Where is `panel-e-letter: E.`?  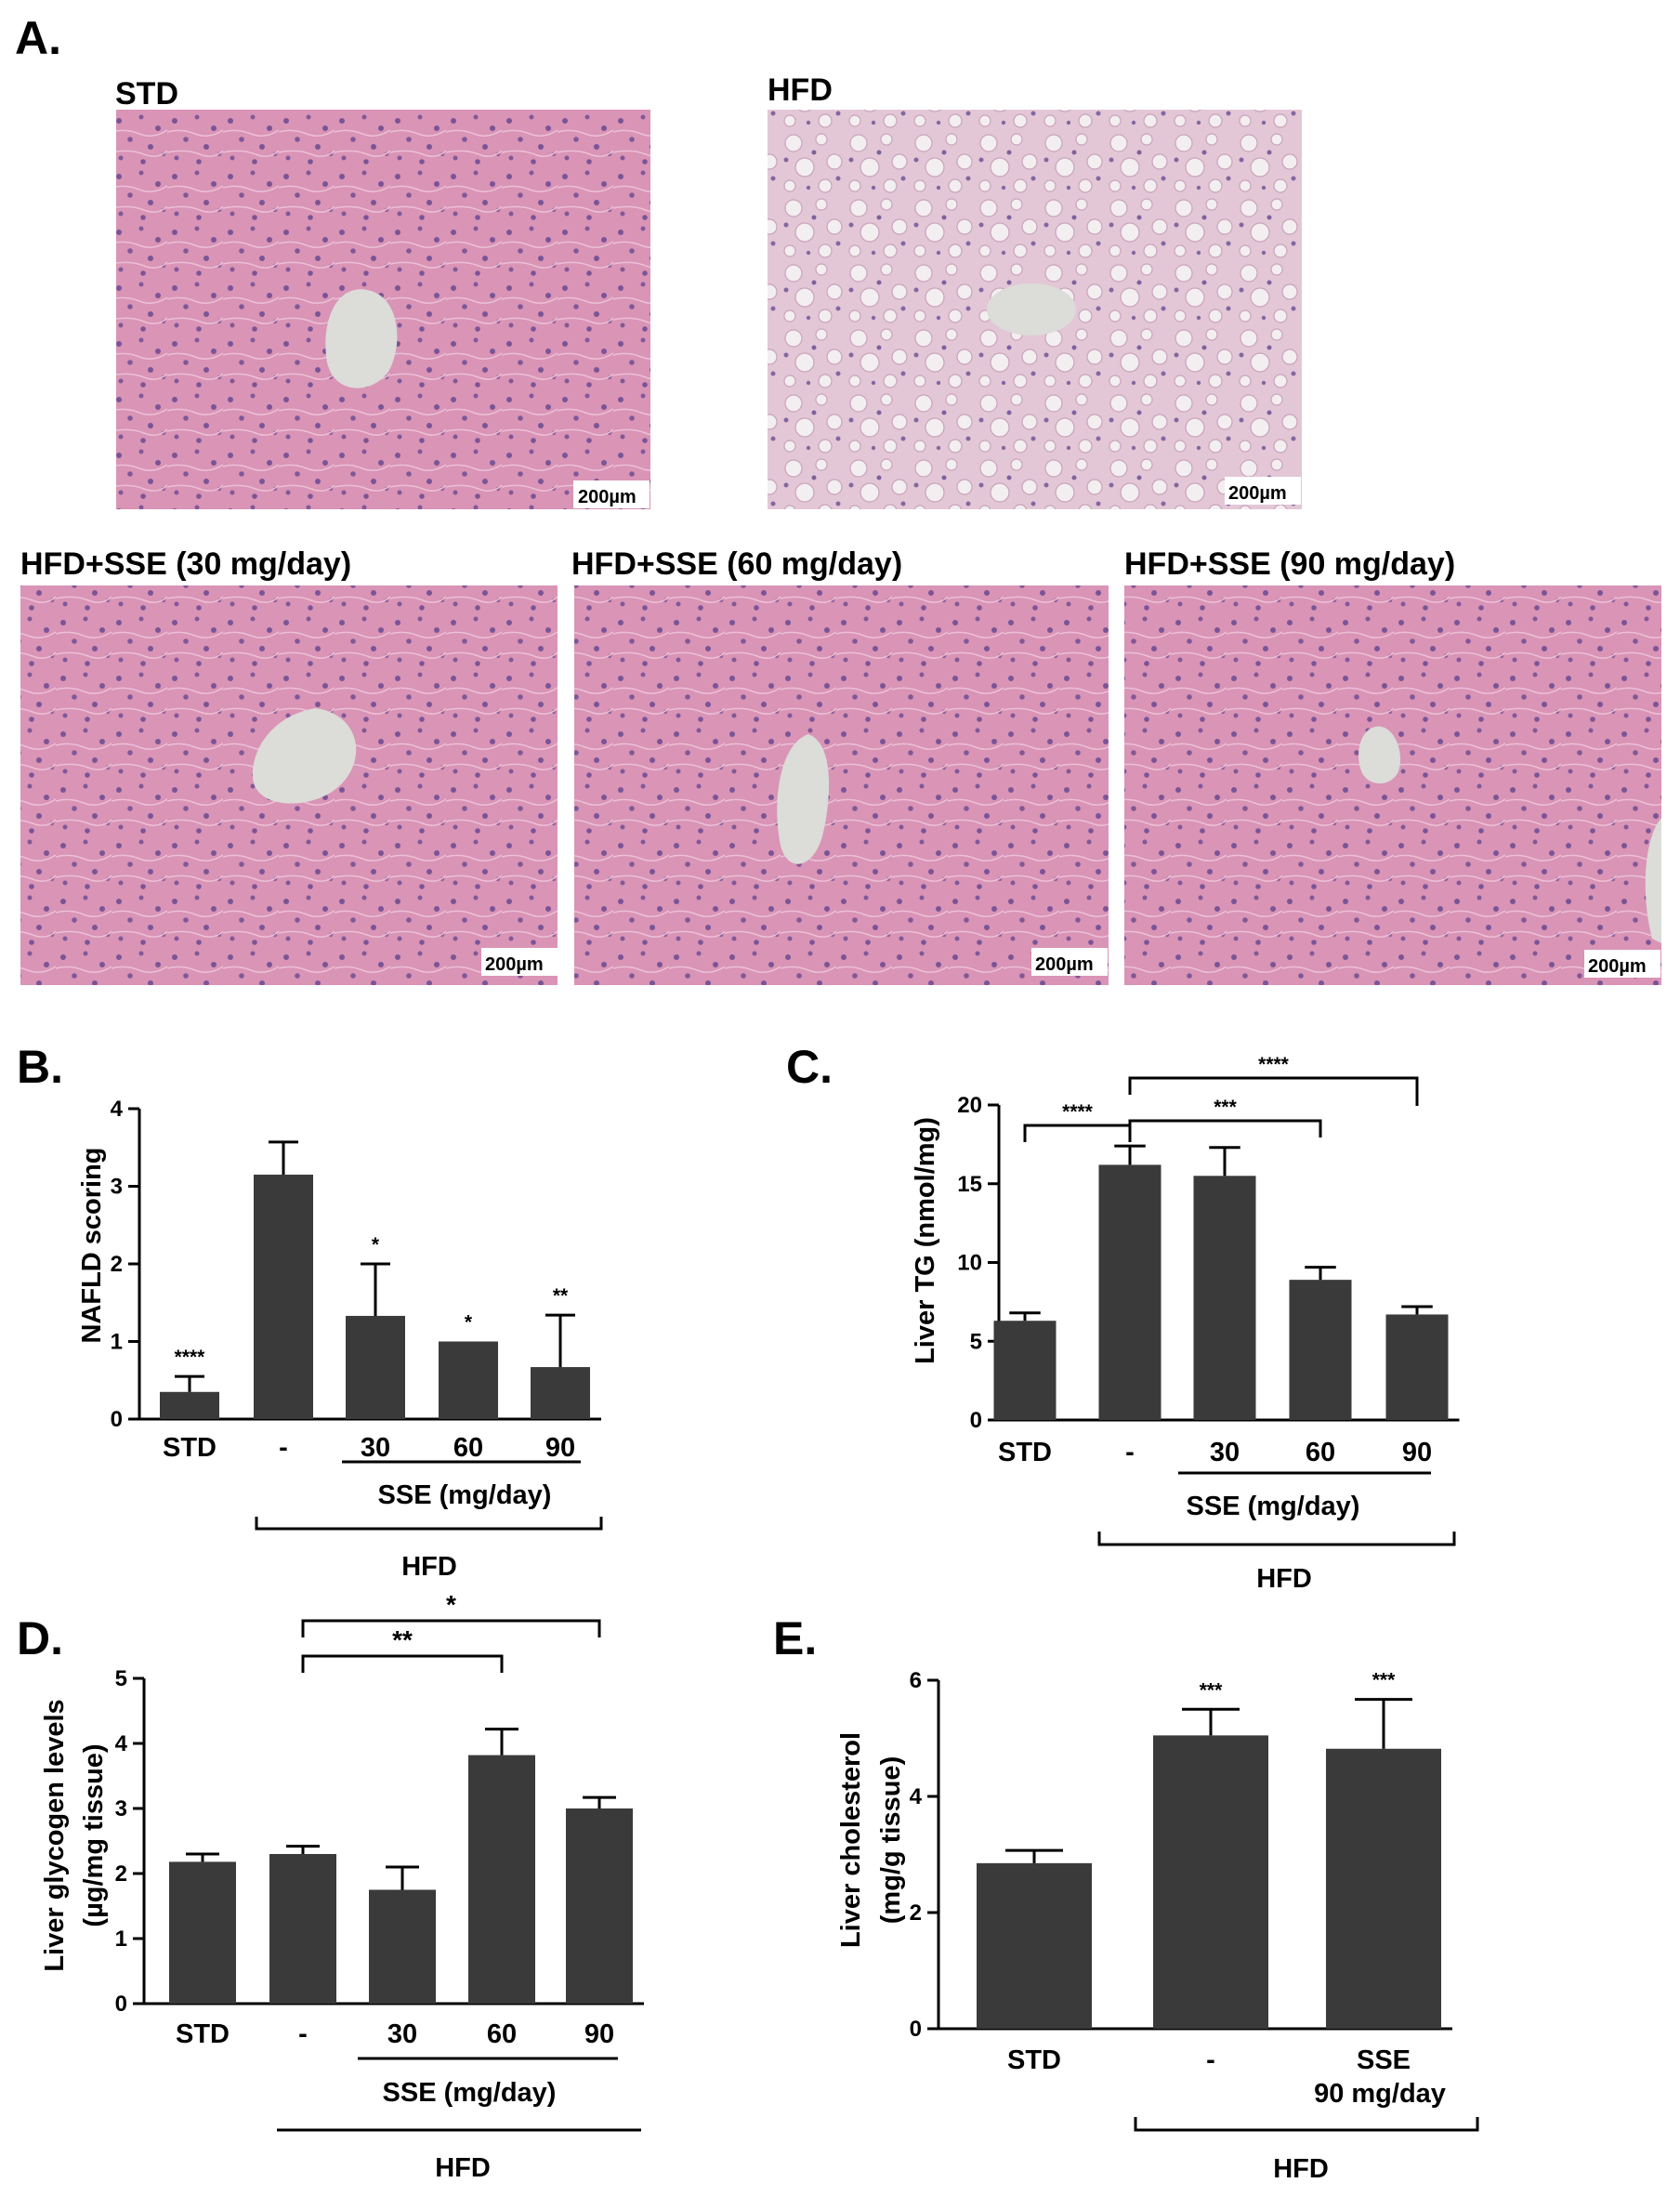
panel-e-letter: E. is located at coordinates (795, 1638).